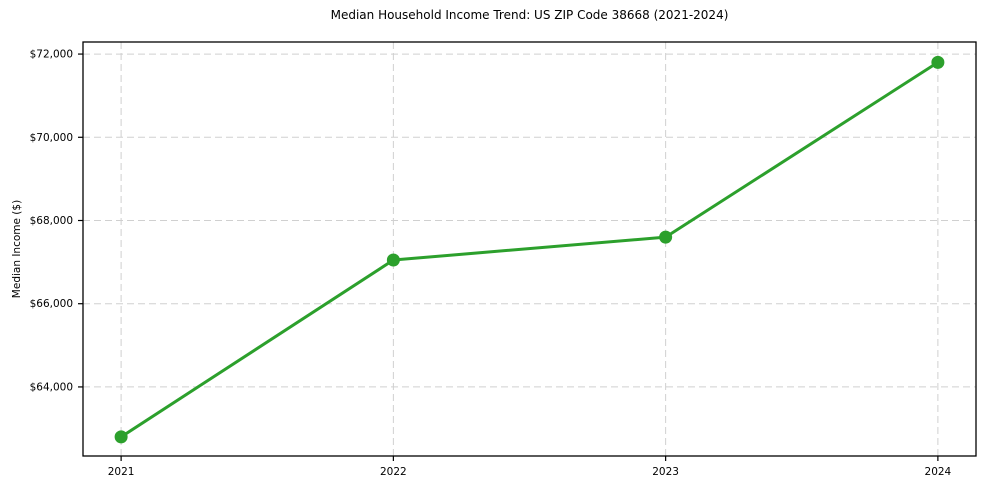 This screenshot has height=490, width=989. I want to click on y-tick-label: $68,000, so click(51, 221).